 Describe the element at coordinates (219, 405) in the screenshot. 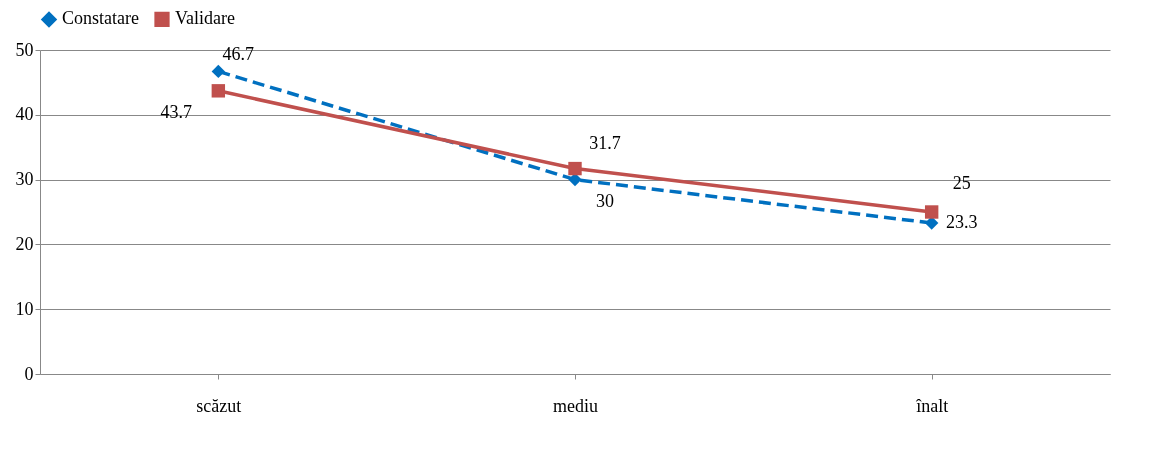

I see `x-tick-label: scăzut` at that location.